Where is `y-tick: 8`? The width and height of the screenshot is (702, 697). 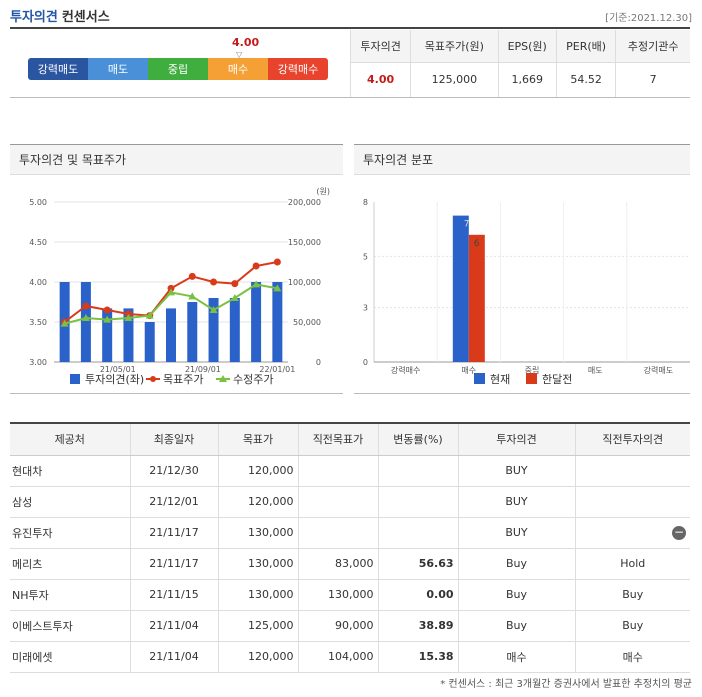
y-tick: 8 is located at coordinates (365, 202).